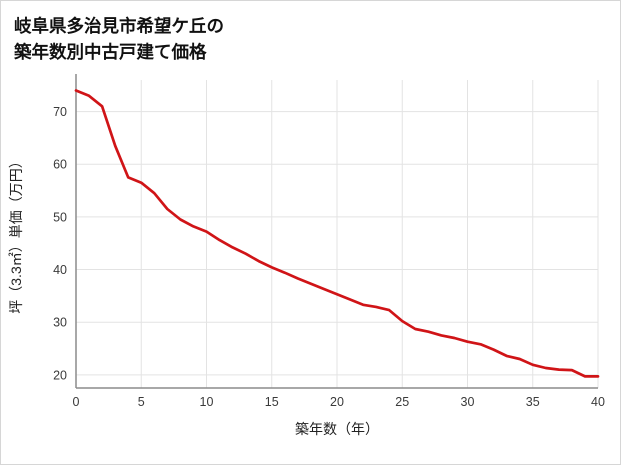 The width and height of the screenshot is (621, 465). I want to click on x-tick-label: 25, so click(402, 402).